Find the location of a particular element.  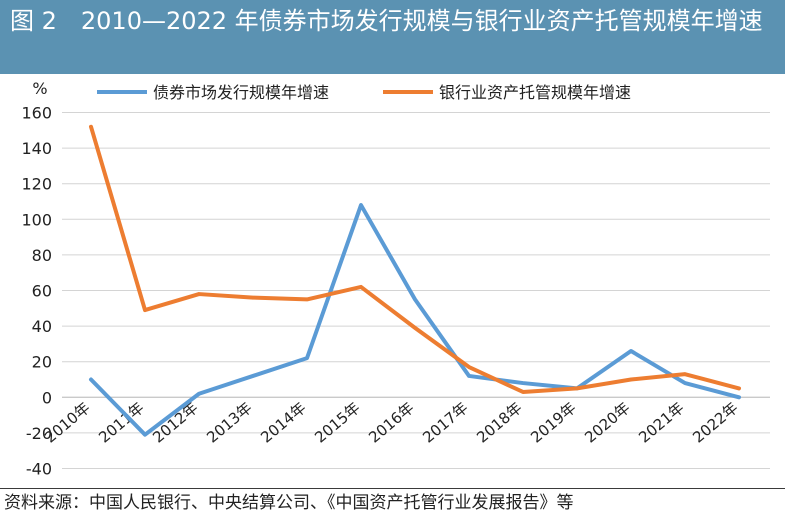

y-tick-label: 80 is located at coordinates (42, 255).